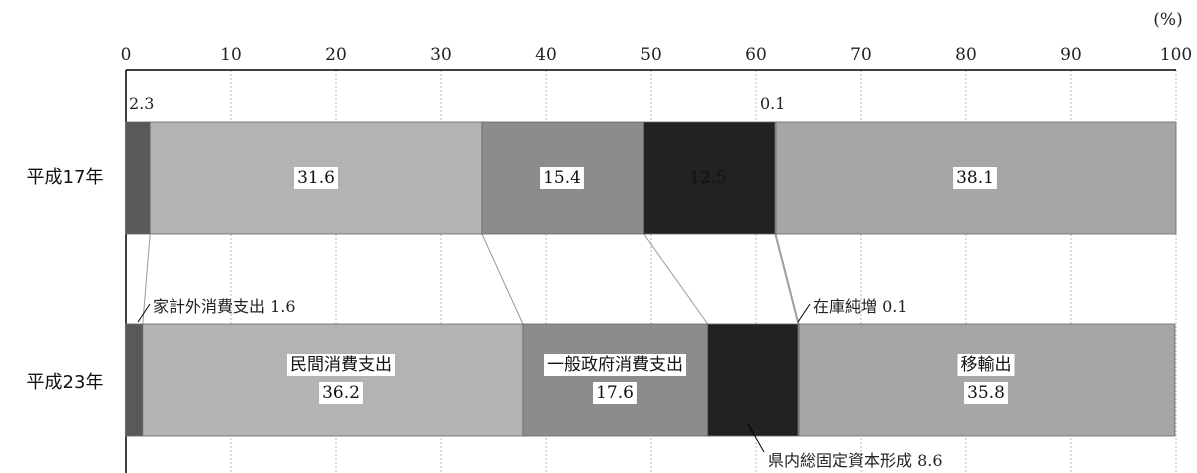 The image size is (1197, 473). What do you see at coordinates (126, 55) in the screenshot?
I see `x-tick-label-0: 0` at bounding box center [126, 55].